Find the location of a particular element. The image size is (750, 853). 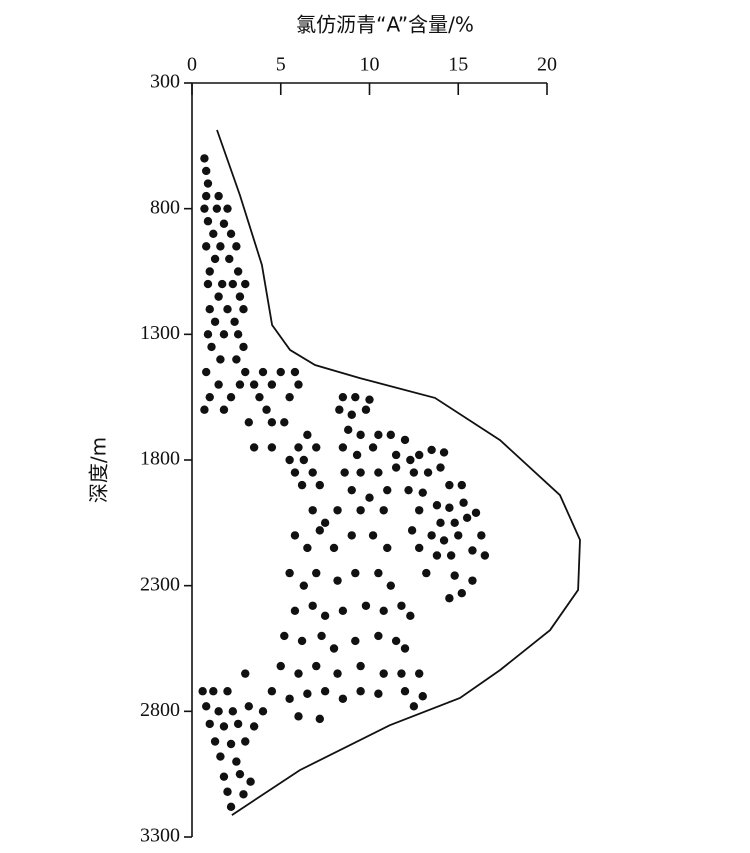

x-tick-label: 10 is located at coordinates (370, 65).